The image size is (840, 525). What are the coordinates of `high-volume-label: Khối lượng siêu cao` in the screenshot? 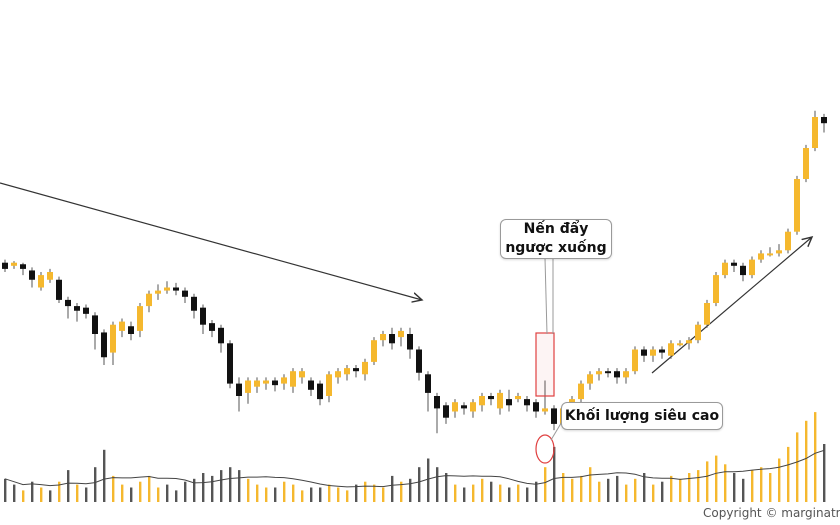 It's located at (642, 416).